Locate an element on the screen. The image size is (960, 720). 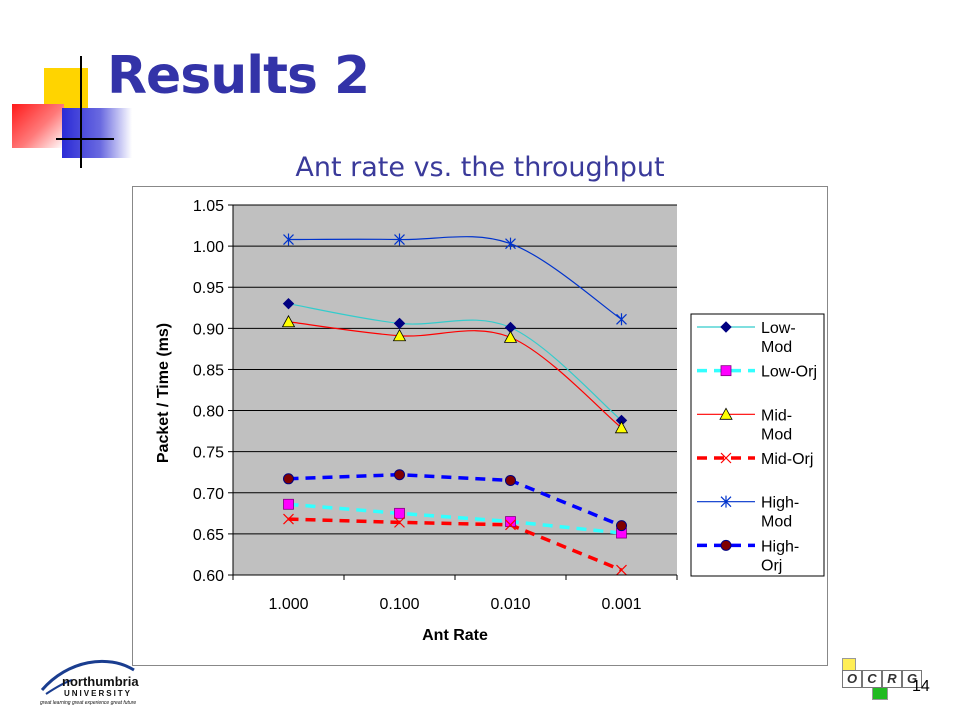
corner-line-horizontal is located at coordinates (85, 139).